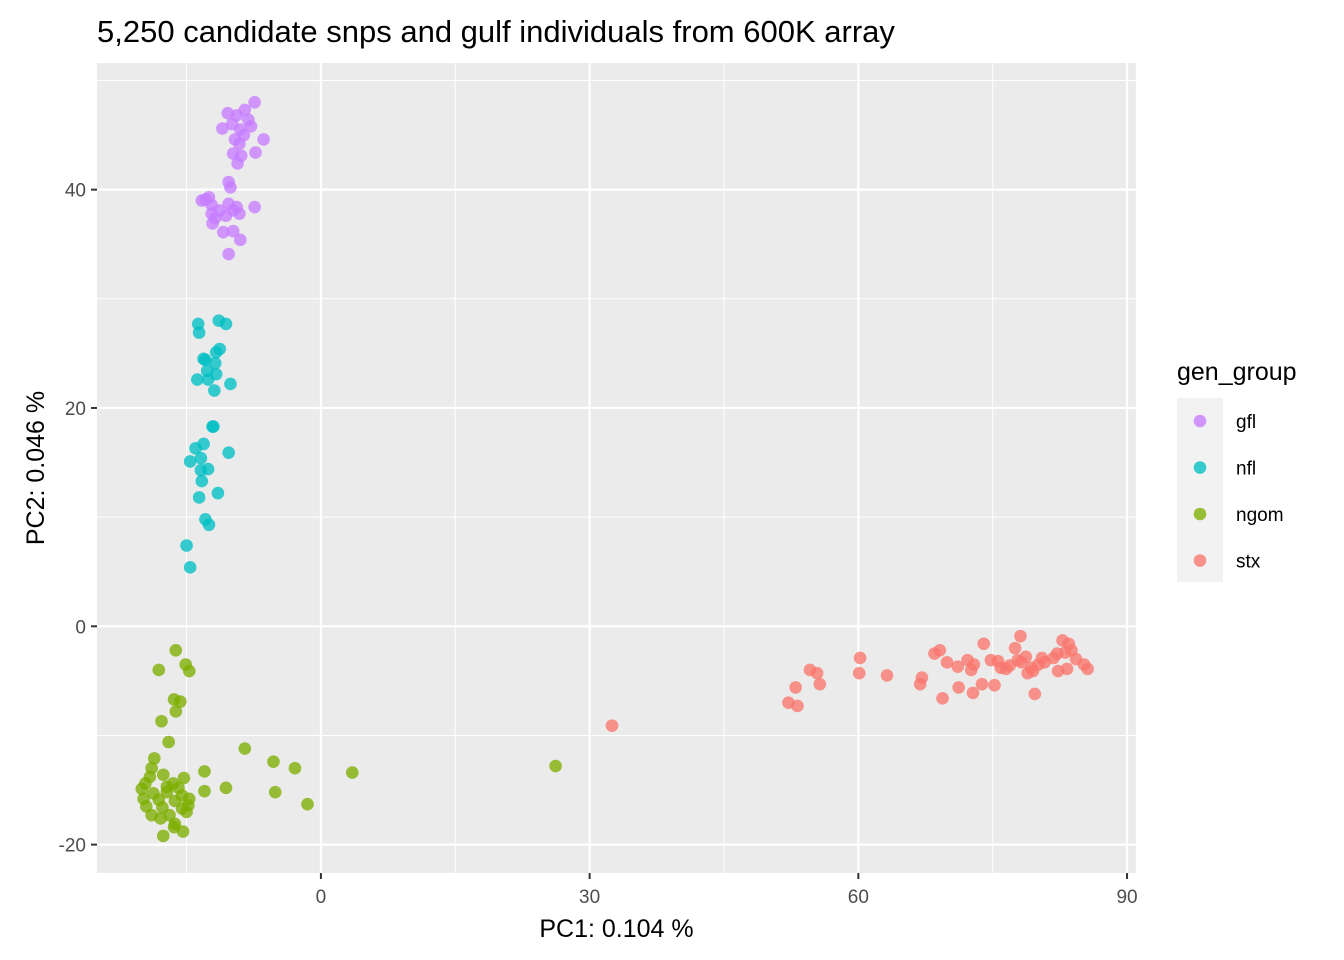 This screenshot has height=960, width=1344. What do you see at coordinates (1237, 372) in the screenshot?
I see `legend-title: gen_group` at bounding box center [1237, 372].